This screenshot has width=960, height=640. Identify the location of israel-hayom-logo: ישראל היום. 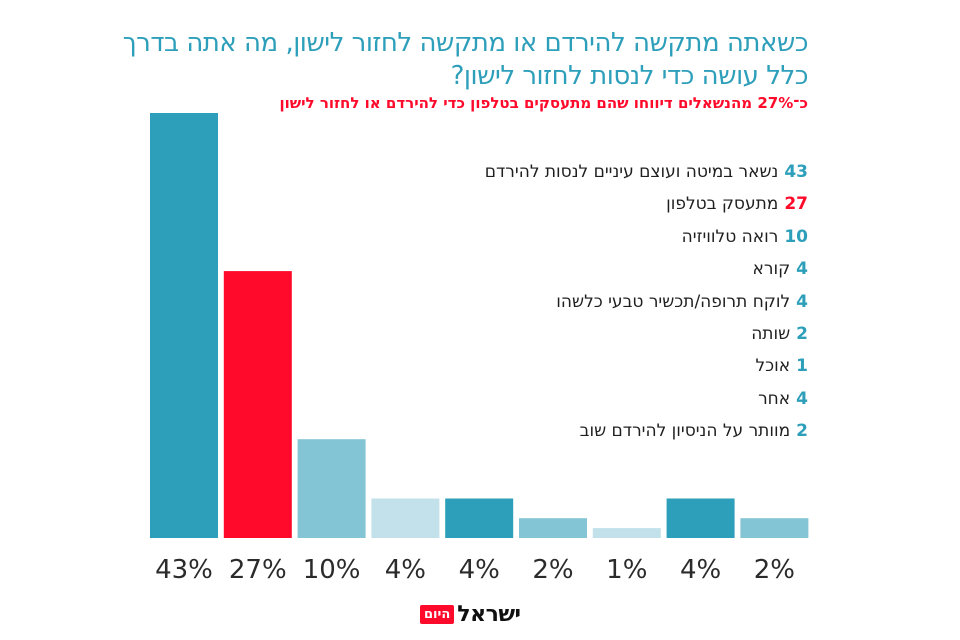
(470, 614).